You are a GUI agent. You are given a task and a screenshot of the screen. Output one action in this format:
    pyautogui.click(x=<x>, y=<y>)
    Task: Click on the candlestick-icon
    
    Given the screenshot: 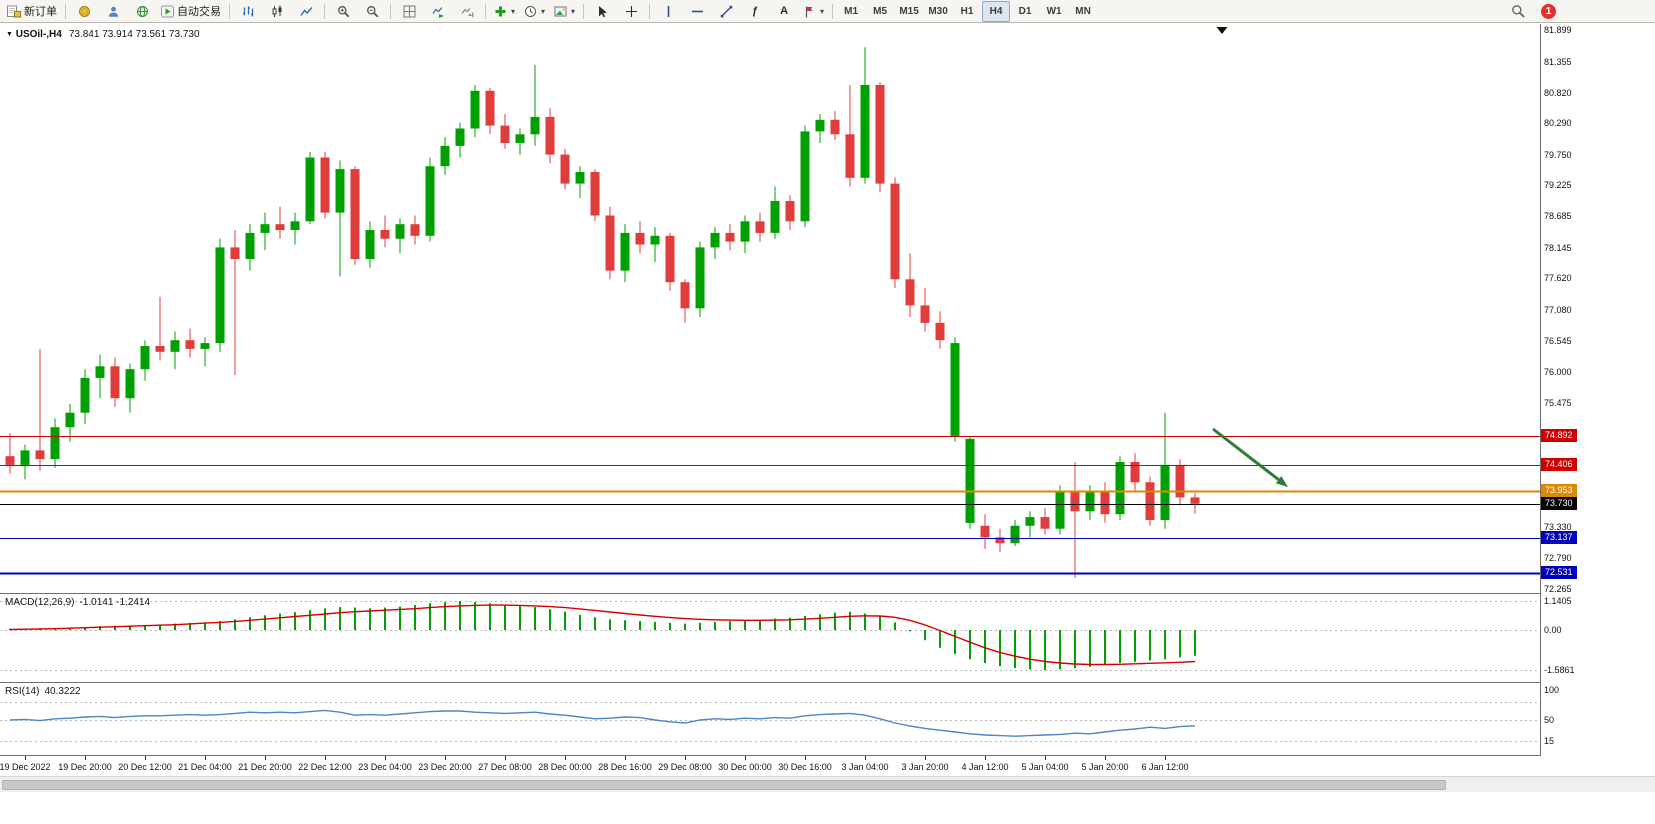 What is the action you would take?
    pyautogui.click(x=277, y=11)
    